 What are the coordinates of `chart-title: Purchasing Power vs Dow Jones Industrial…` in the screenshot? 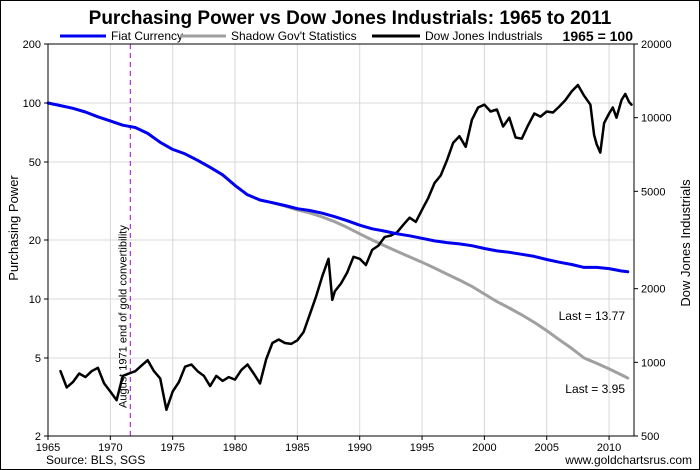 It's located at (350, 18).